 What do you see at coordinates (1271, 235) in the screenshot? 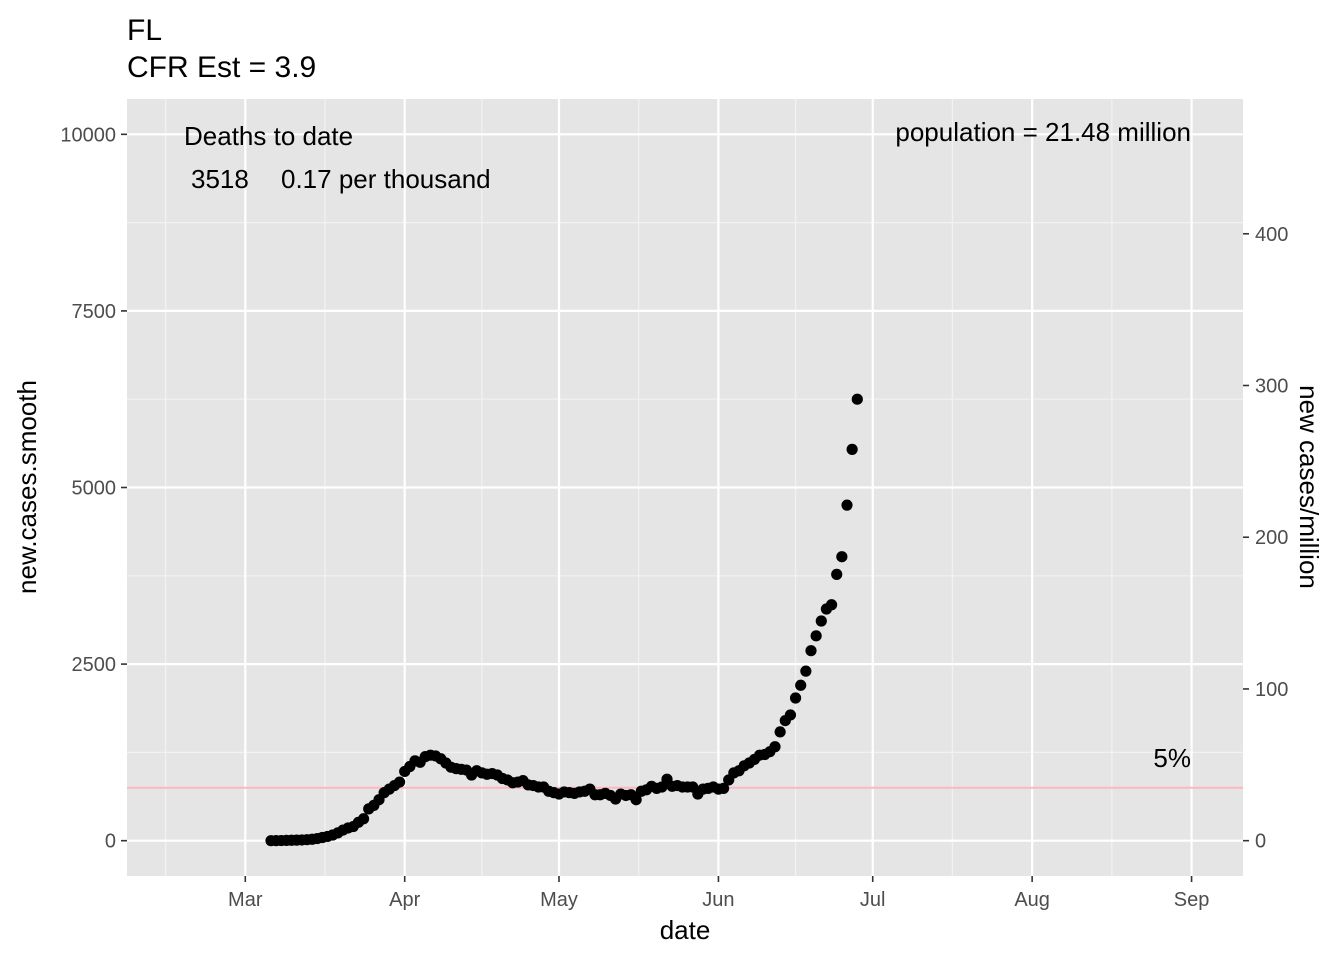
I see `y2-tick-label: 400` at bounding box center [1271, 235].